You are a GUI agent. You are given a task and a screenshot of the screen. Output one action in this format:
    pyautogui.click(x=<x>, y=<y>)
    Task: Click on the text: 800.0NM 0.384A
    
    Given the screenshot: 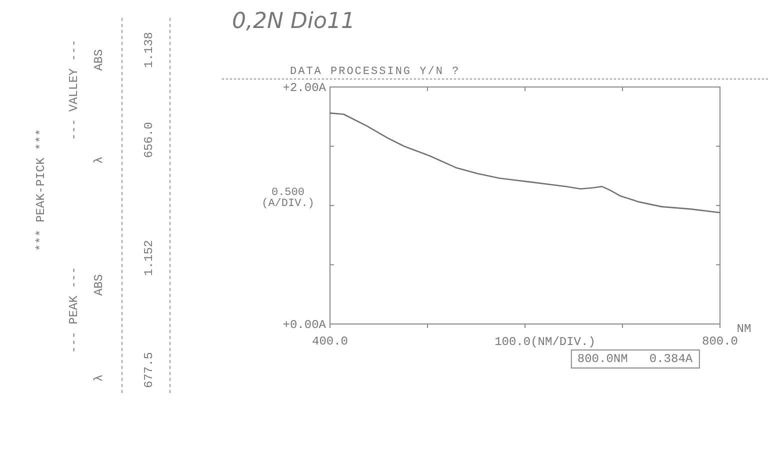 What is the action you would take?
    pyautogui.click(x=635, y=359)
    